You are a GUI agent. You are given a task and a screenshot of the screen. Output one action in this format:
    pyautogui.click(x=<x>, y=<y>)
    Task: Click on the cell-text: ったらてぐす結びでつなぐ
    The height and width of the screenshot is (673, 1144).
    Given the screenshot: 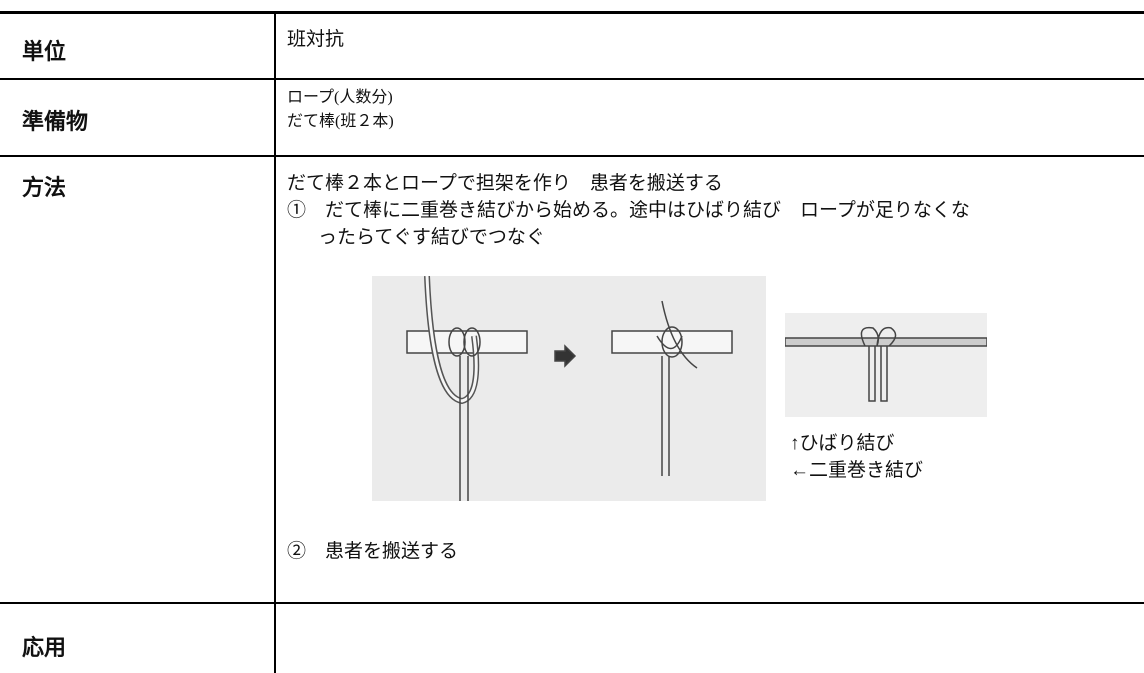 What is the action you would take?
    pyautogui.click(x=431, y=237)
    